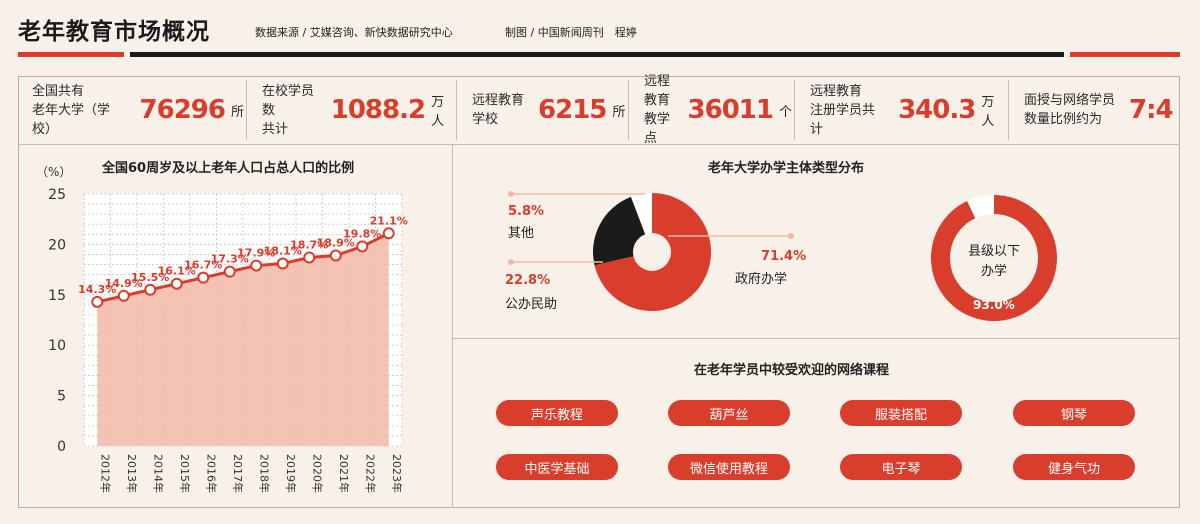 The image size is (1200, 524). What do you see at coordinates (354, 32) in the screenshot?
I see `data-source: 数据来源 / 艾媒咨询、新快数据研究中心` at bounding box center [354, 32].